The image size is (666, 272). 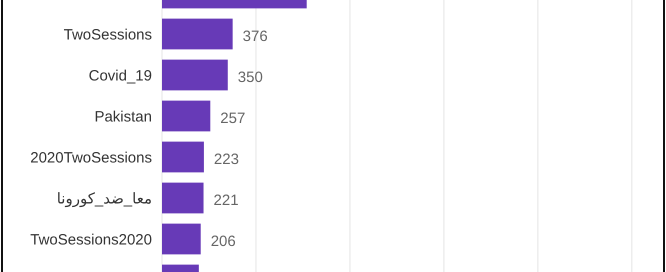 I want to click on y-tick-label: TwoSessions2020, so click(x=91, y=239).